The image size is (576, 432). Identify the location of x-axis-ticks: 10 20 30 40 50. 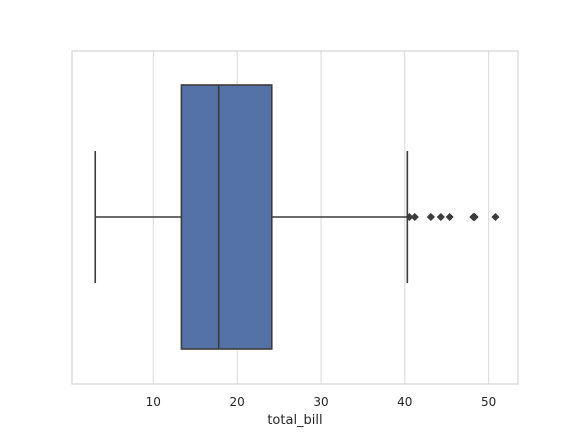
(321, 402).